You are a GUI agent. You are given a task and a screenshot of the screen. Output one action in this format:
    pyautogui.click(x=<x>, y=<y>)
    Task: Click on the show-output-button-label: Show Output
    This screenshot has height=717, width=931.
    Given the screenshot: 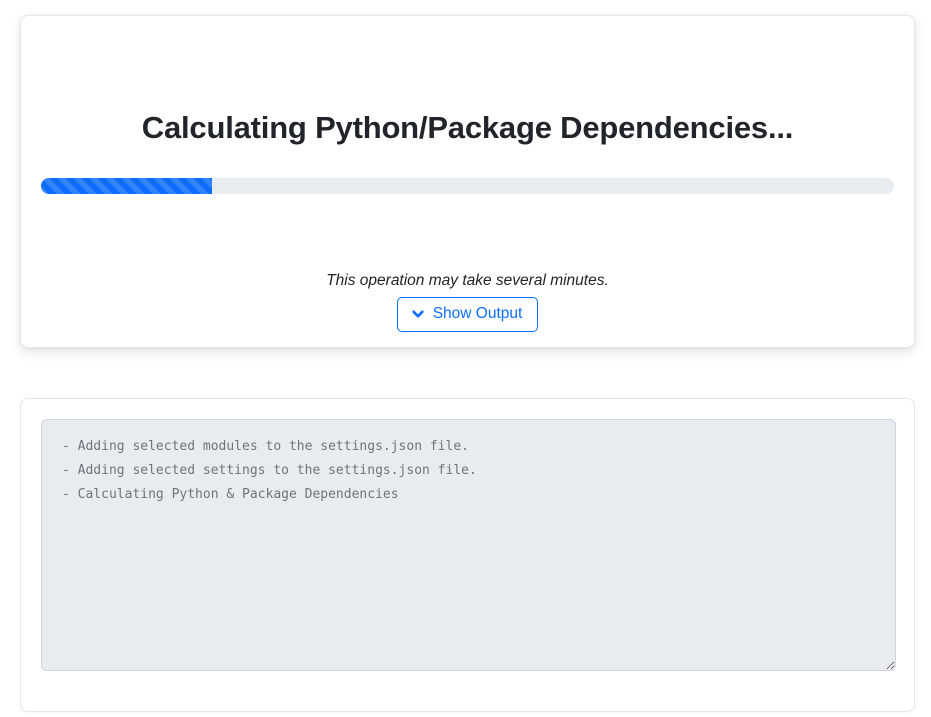 What is the action you would take?
    pyautogui.click(x=477, y=313)
    